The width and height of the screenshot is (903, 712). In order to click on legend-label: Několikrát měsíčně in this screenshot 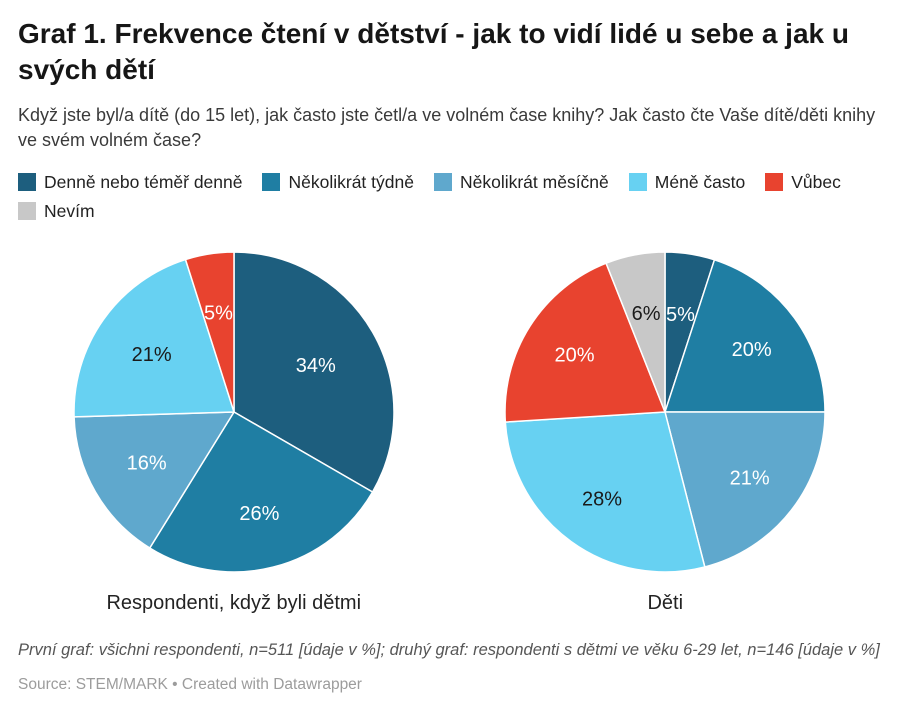, I will do `click(534, 181)`.